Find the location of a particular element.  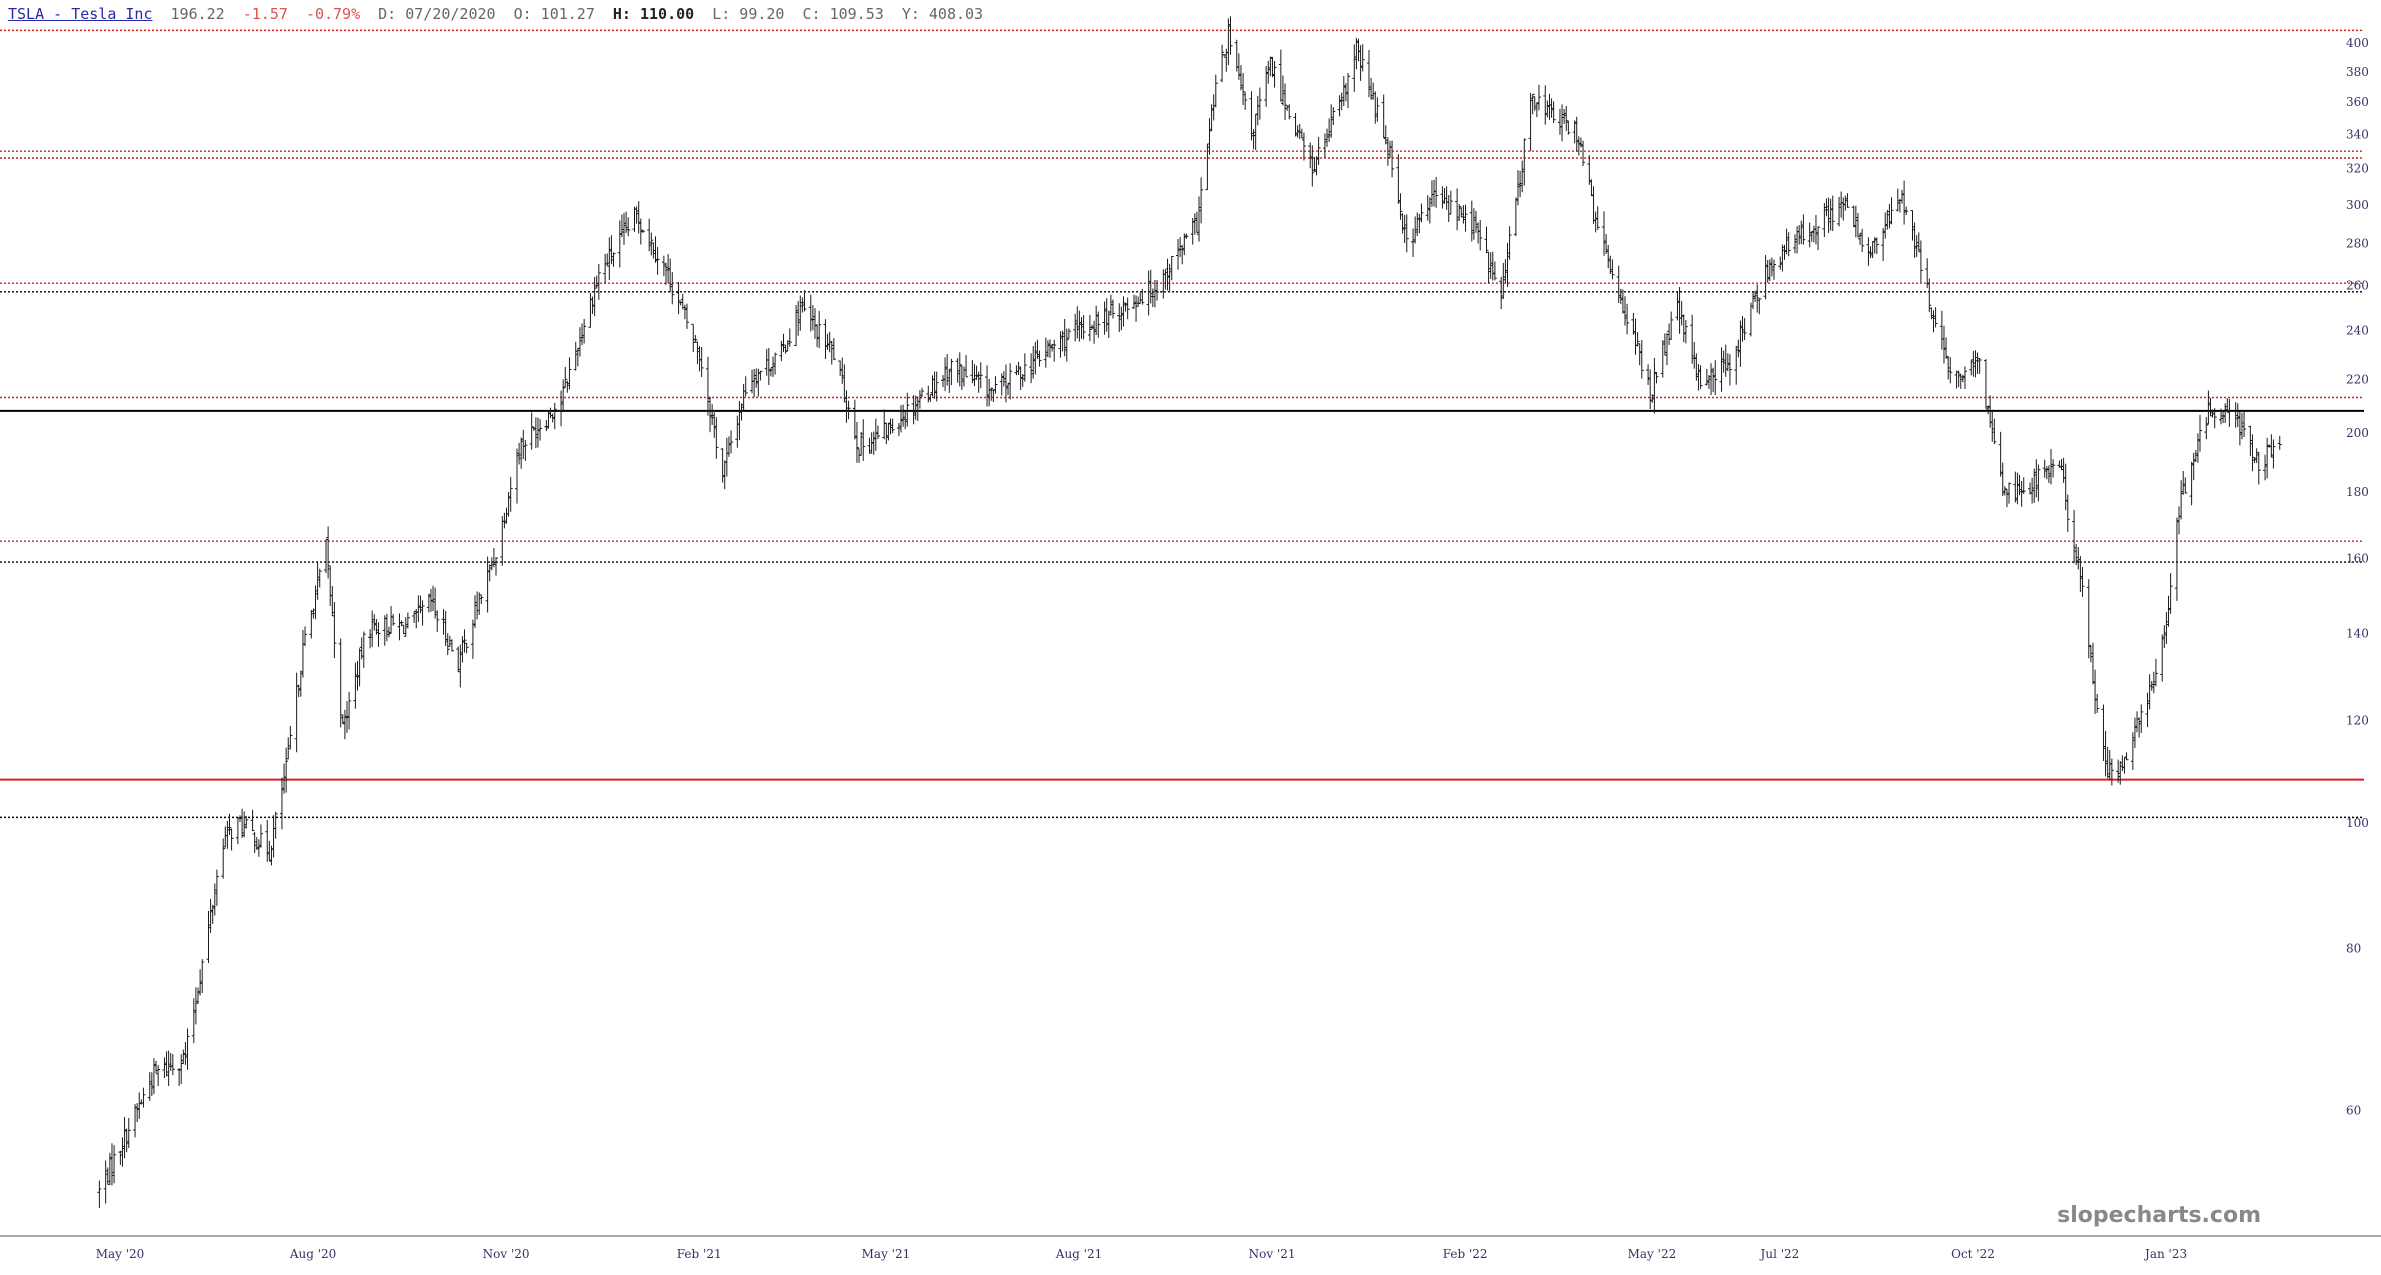

bar-close: C: 109.53 is located at coordinates (843, 14).